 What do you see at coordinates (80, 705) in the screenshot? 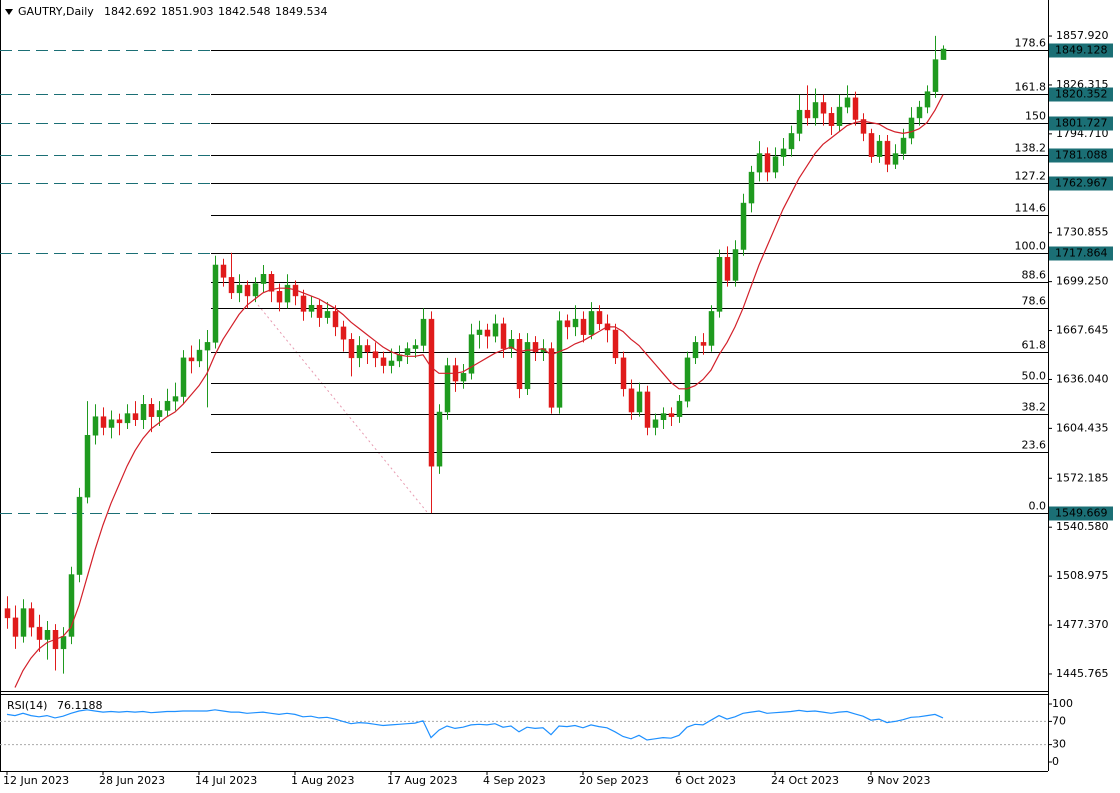
I see `rsi-value: 76.1188` at bounding box center [80, 705].